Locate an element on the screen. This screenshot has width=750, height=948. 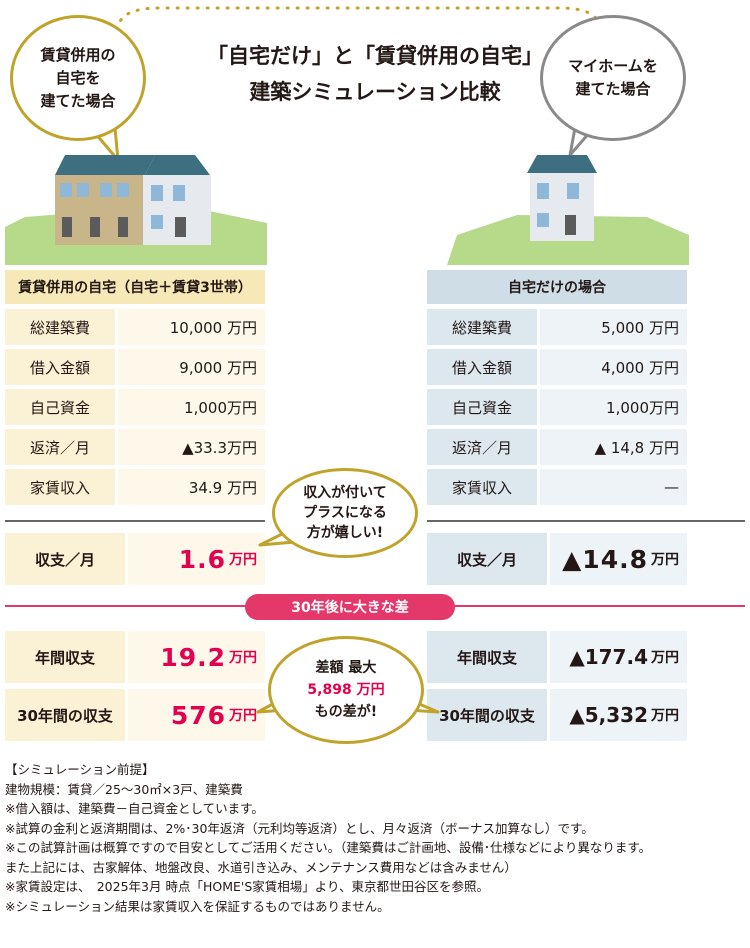
home-30year-balance: 30年間の収支 ▲5,332 万円 is located at coordinates (557, 715).